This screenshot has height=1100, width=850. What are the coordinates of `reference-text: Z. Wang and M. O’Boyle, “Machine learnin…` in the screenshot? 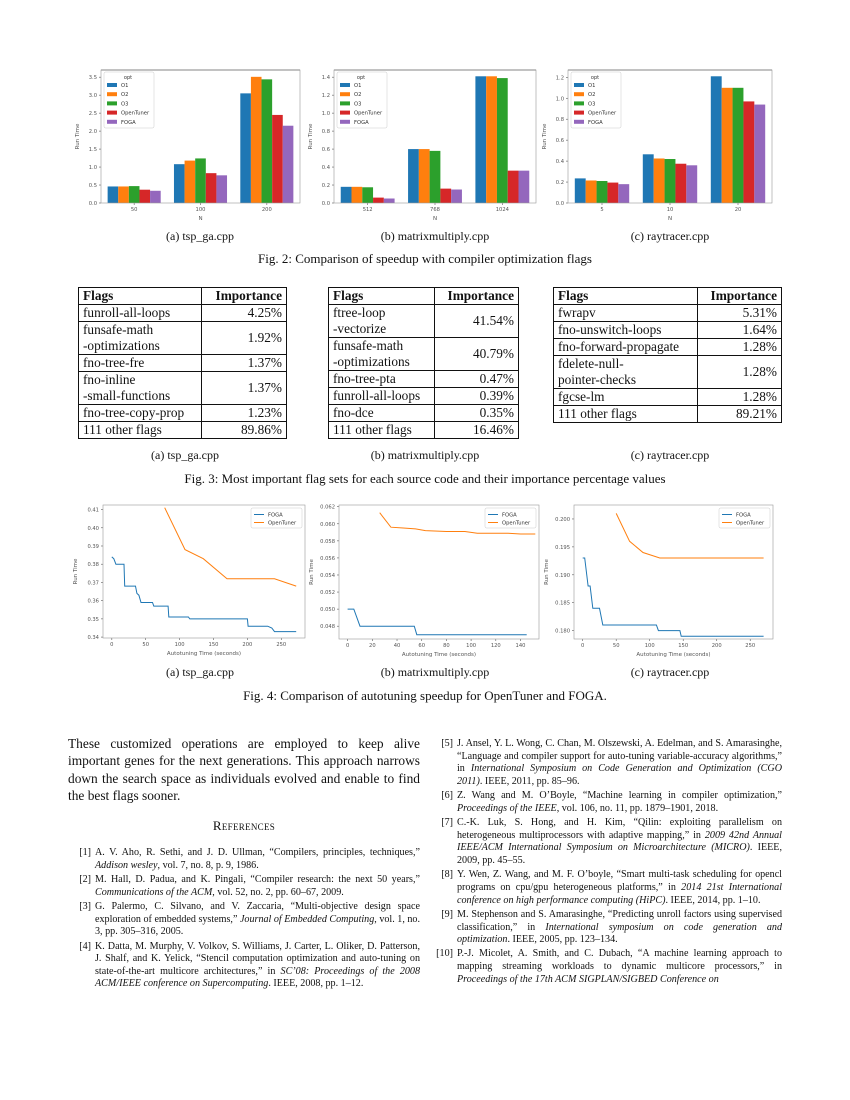 It's located at (619, 796).